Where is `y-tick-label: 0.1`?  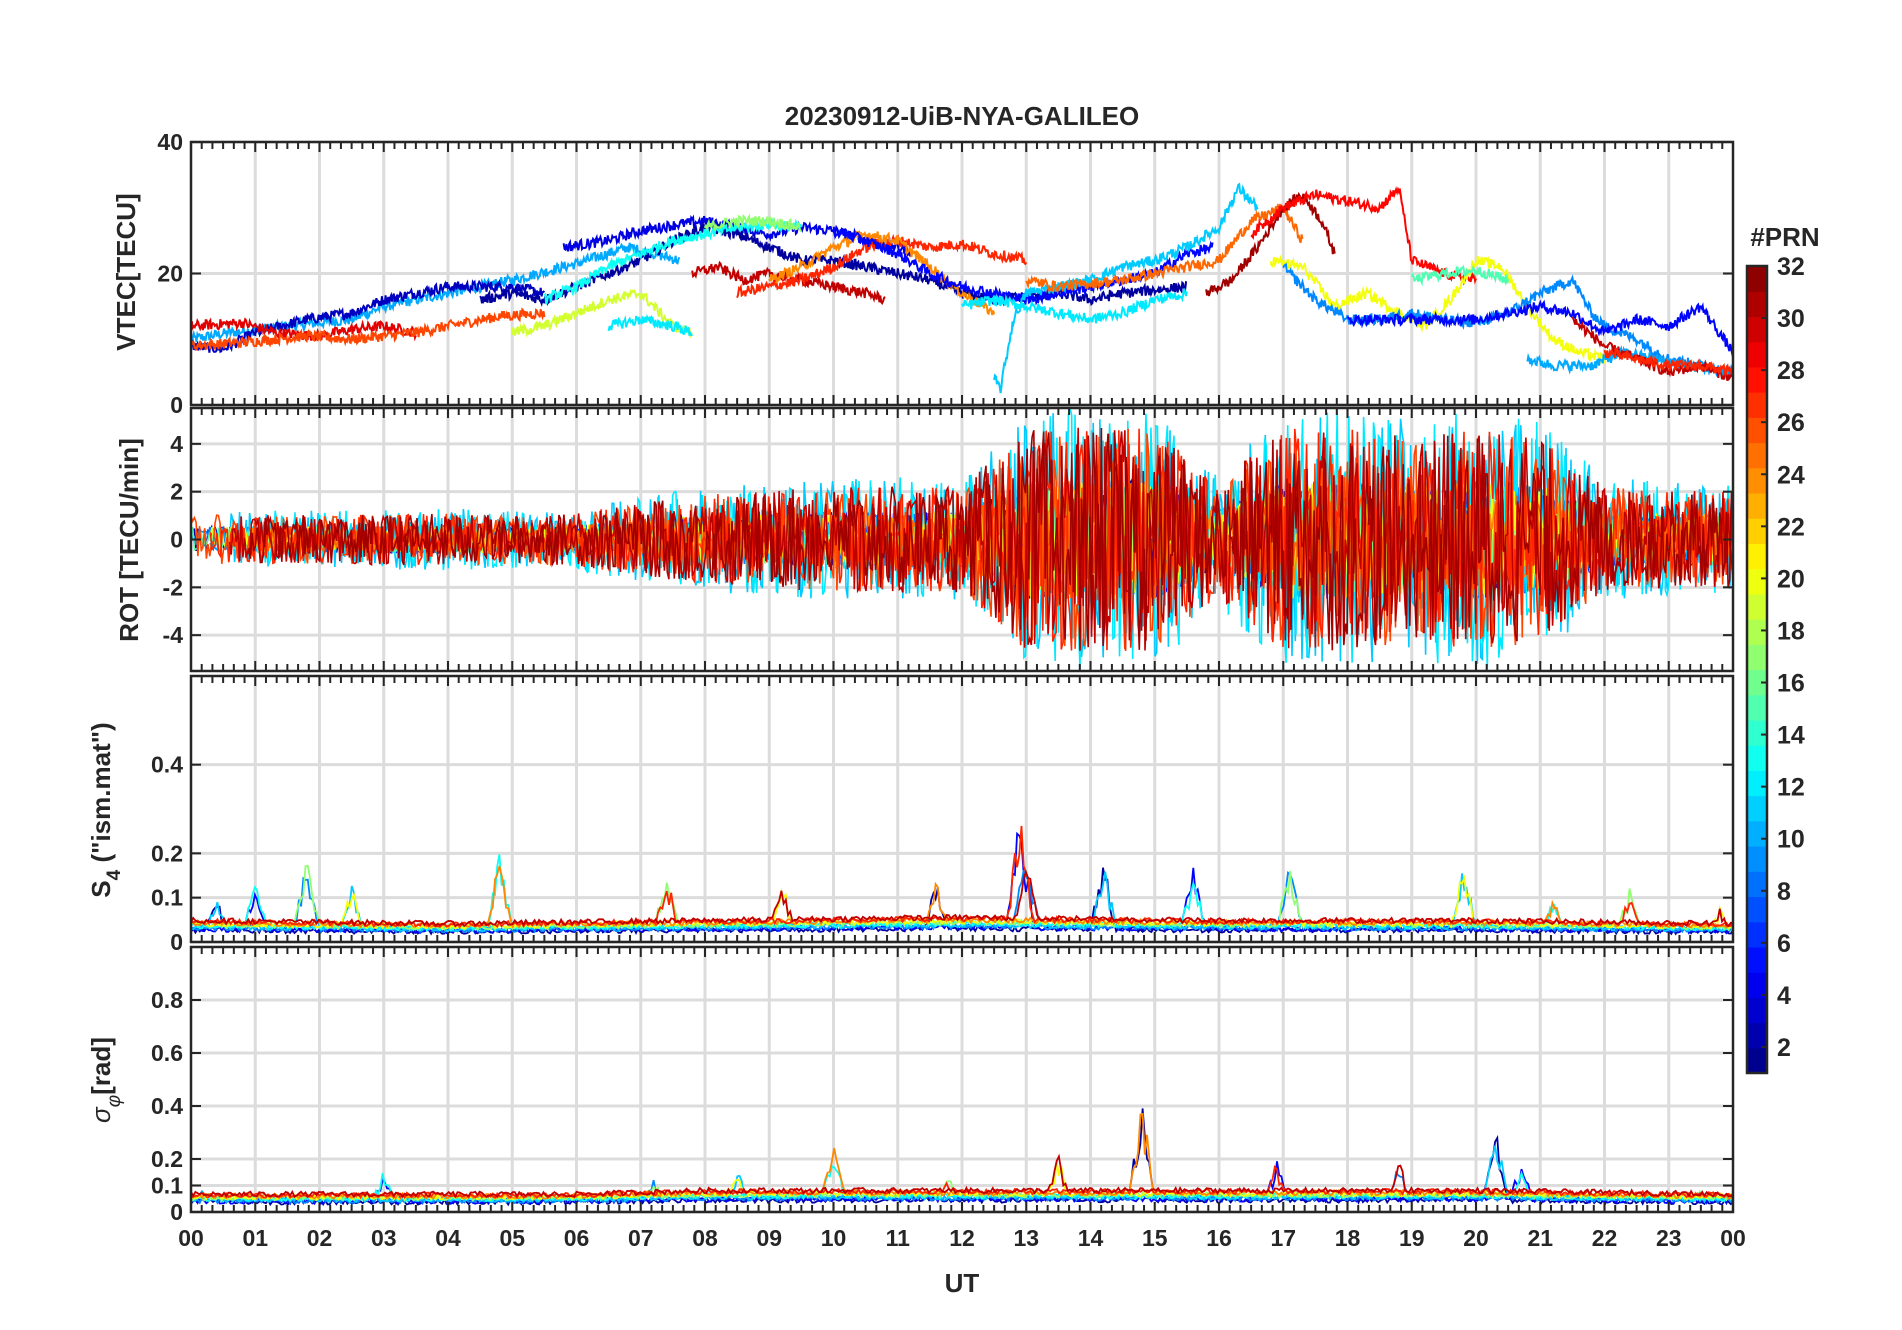
y-tick-label: 0.1 is located at coordinates (167, 1186).